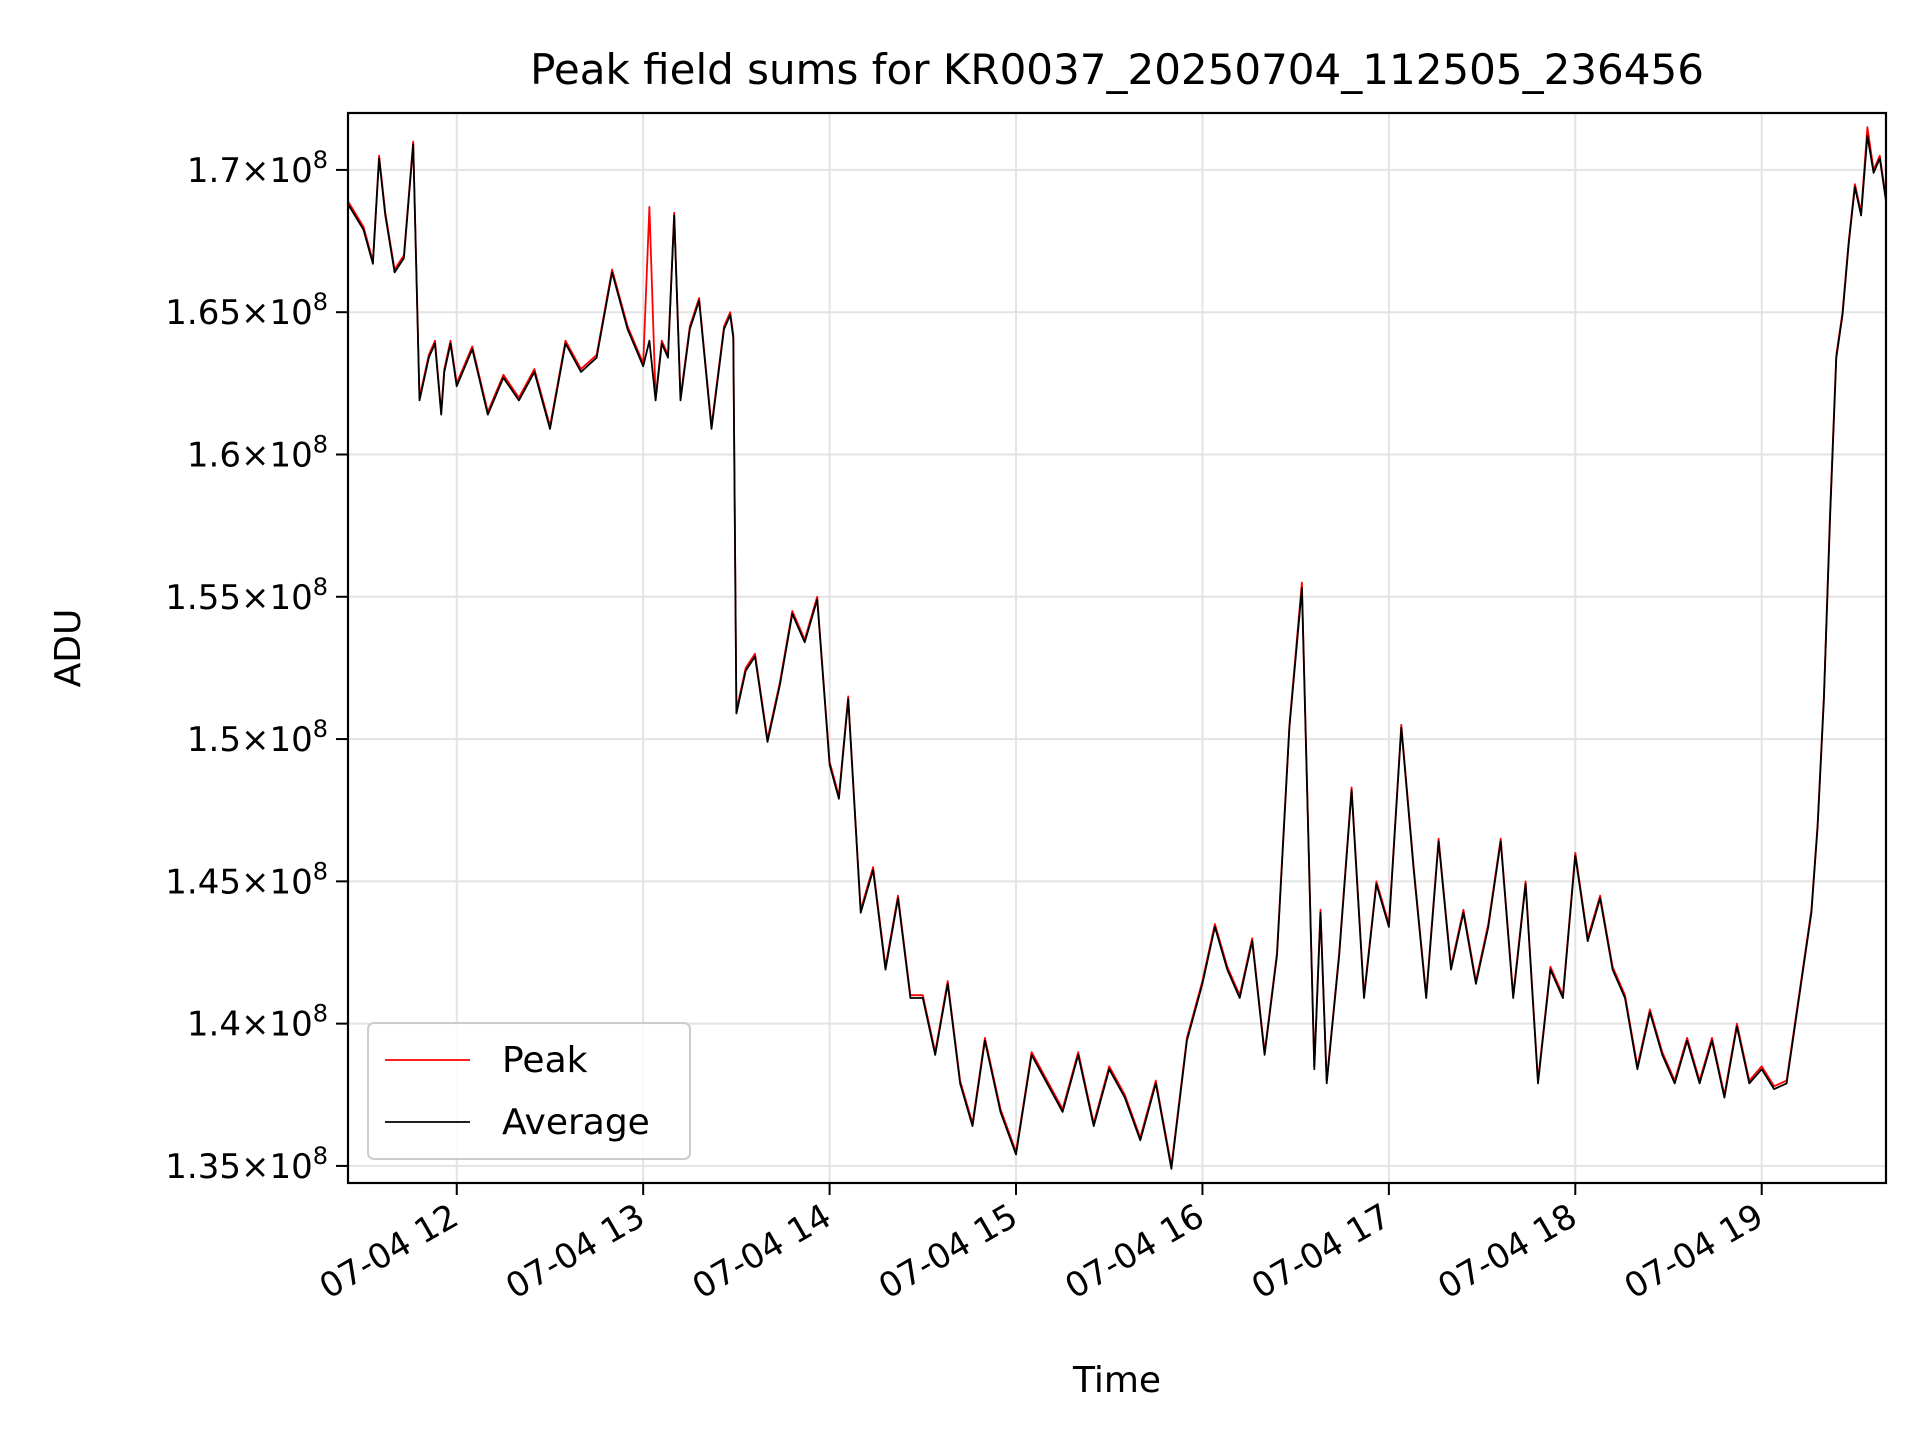 This screenshot has height=1440, width=1920. Describe the element at coordinates (214, 1025) in the screenshot. I see `y-tick-mantissa: 1.4` at that location.